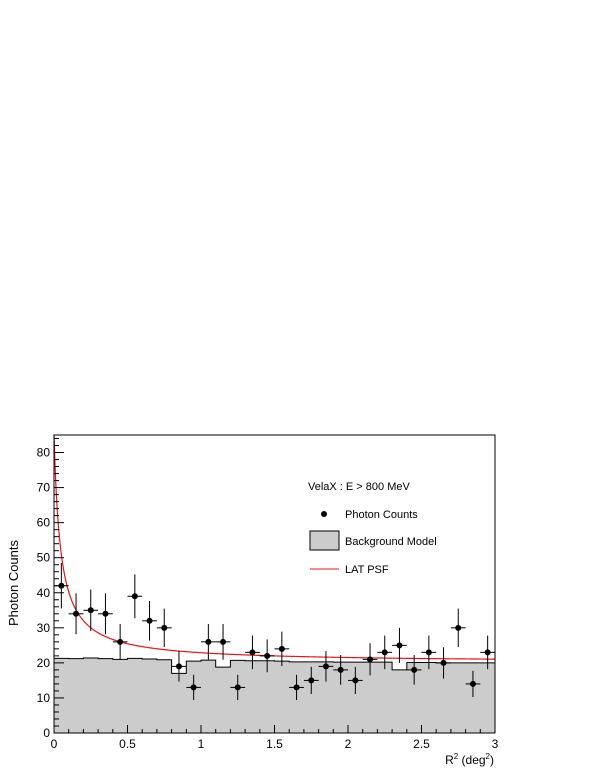 This screenshot has height=770, width=595. What do you see at coordinates (44, 663) in the screenshot?
I see `y-tick-label: 20` at bounding box center [44, 663].